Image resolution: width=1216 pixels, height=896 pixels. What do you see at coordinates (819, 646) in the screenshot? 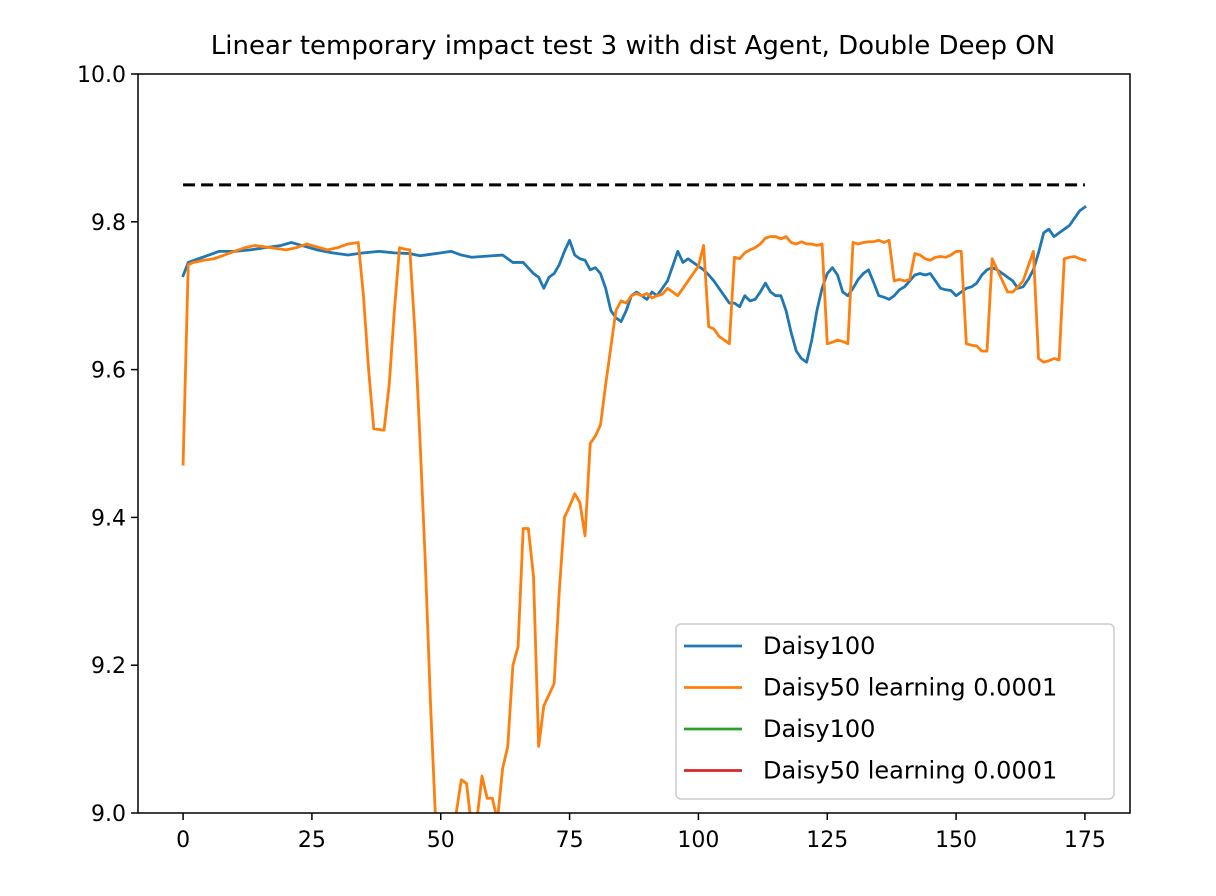
I see `legend-label-1: Daisy100` at bounding box center [819, 646].